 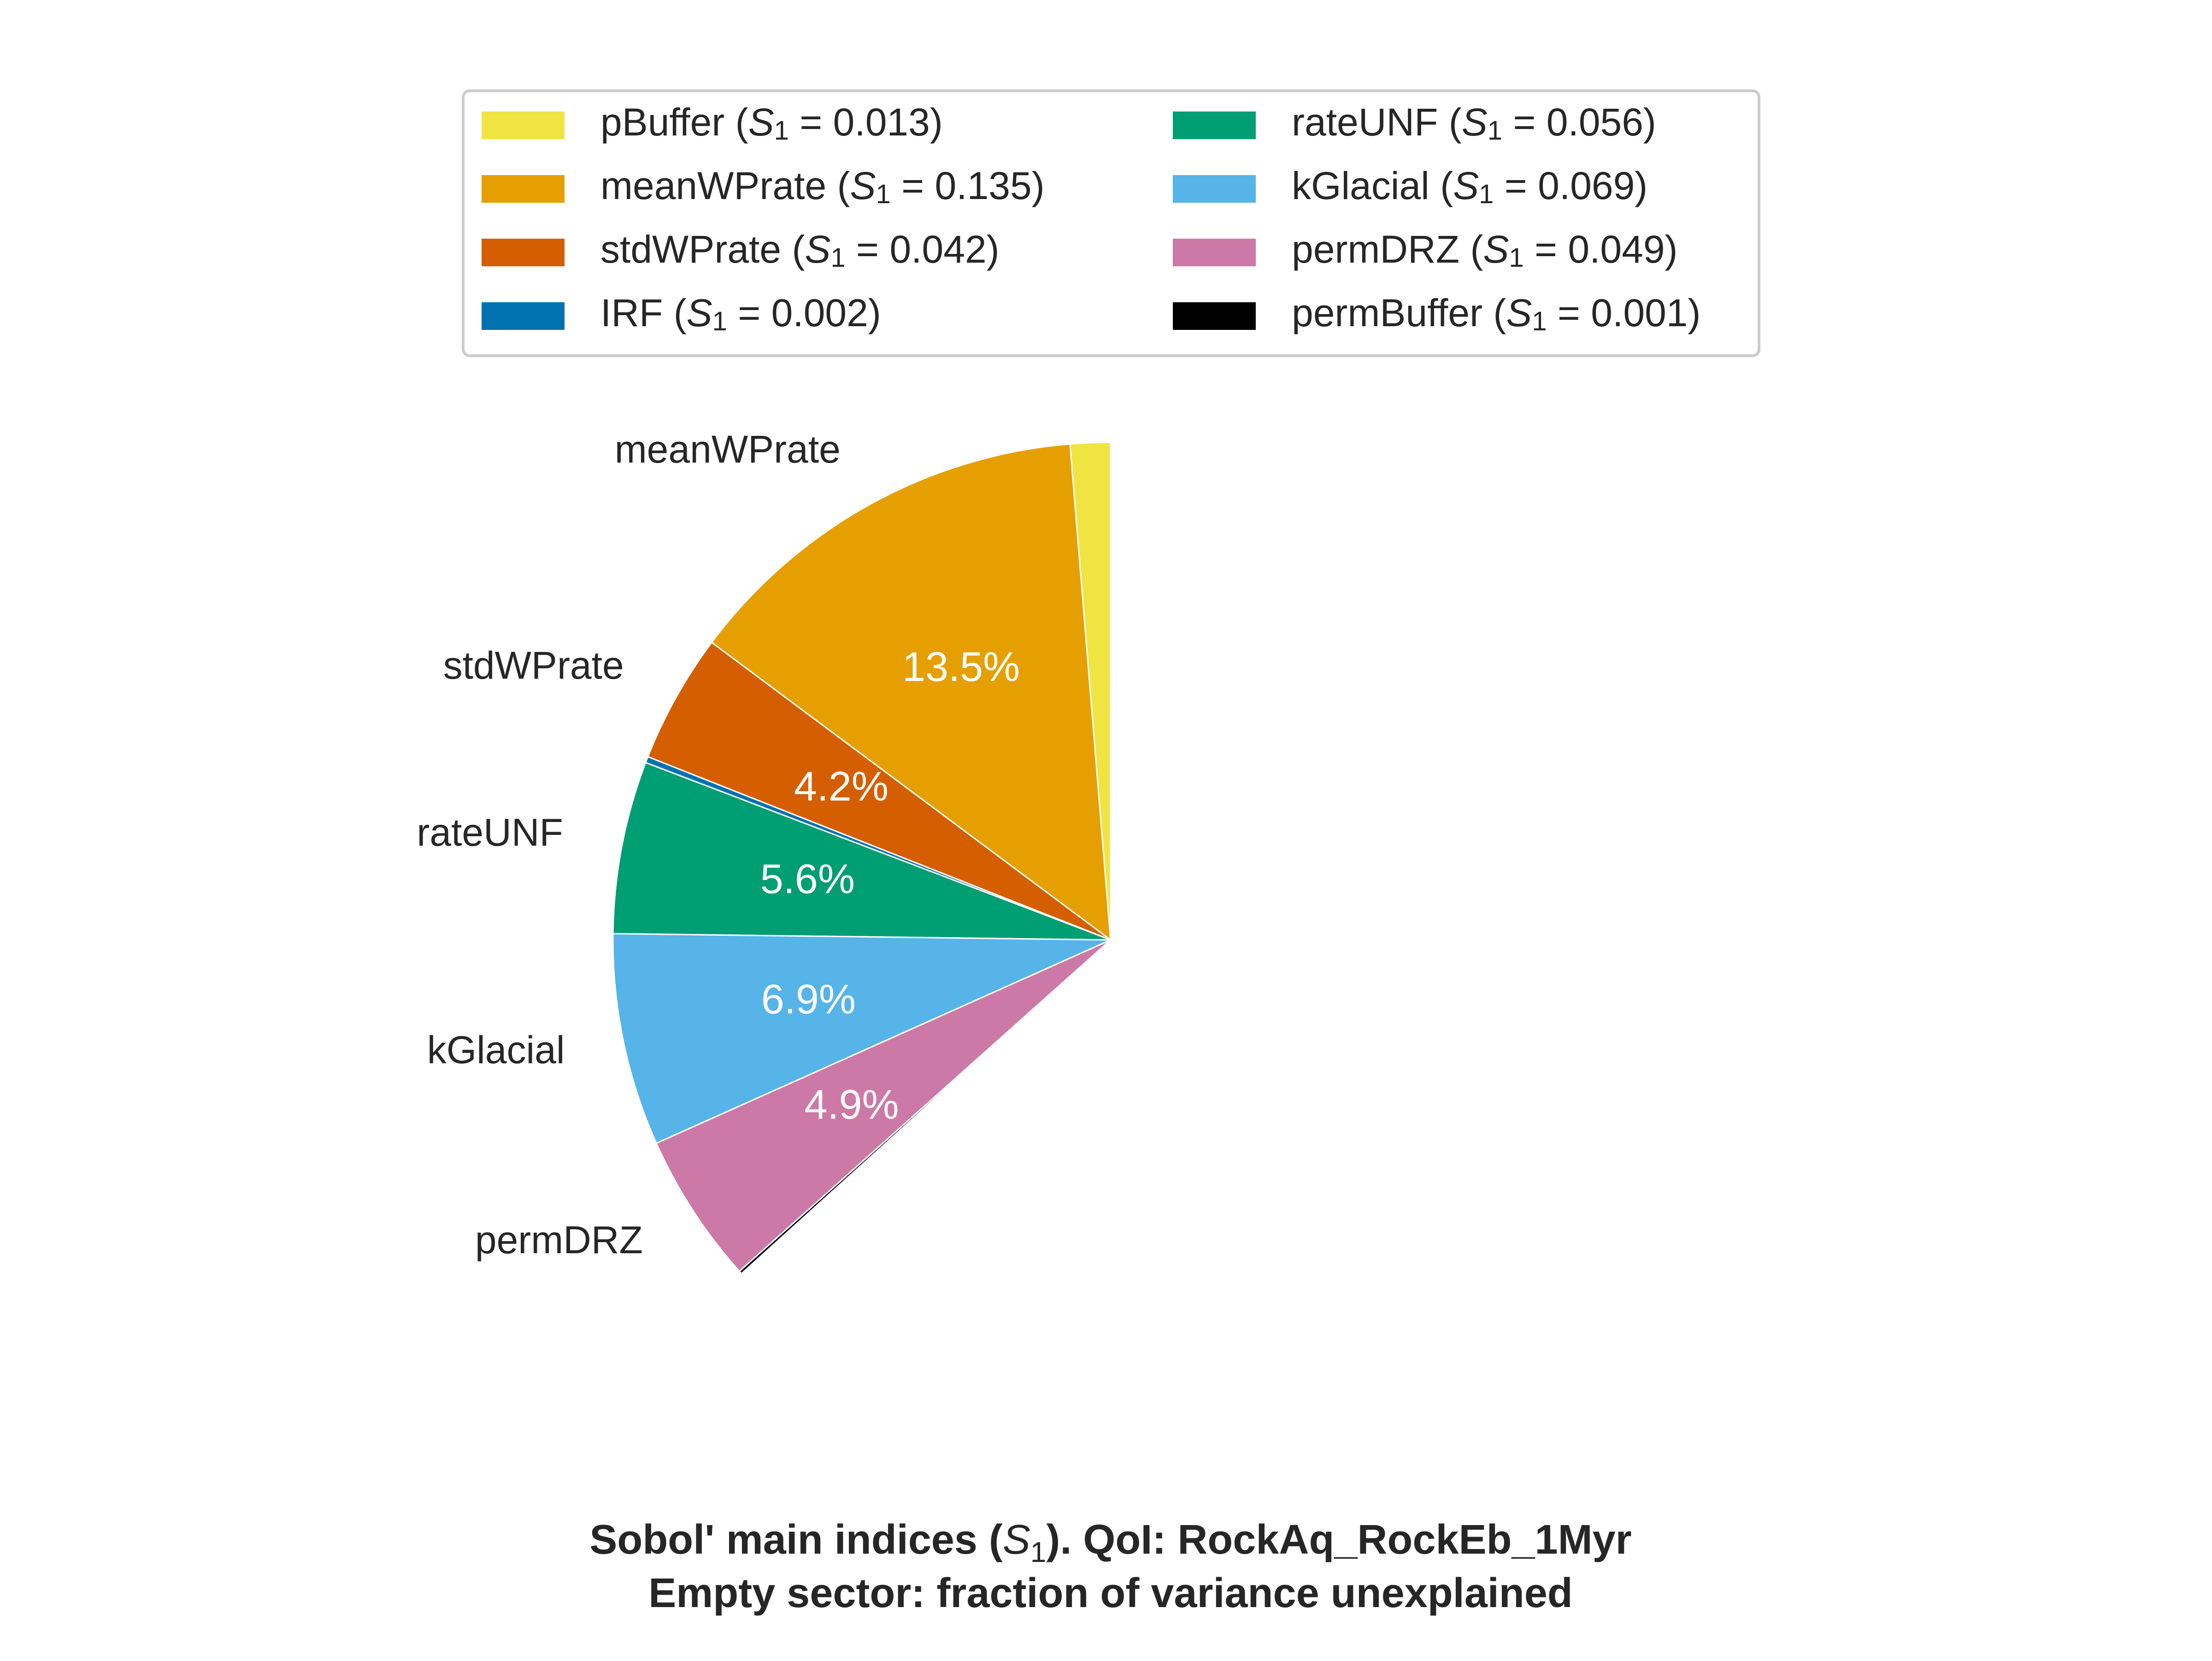 I want to click on slice-pct-std-wprate: 4.2%, so click(x=841, y=786).